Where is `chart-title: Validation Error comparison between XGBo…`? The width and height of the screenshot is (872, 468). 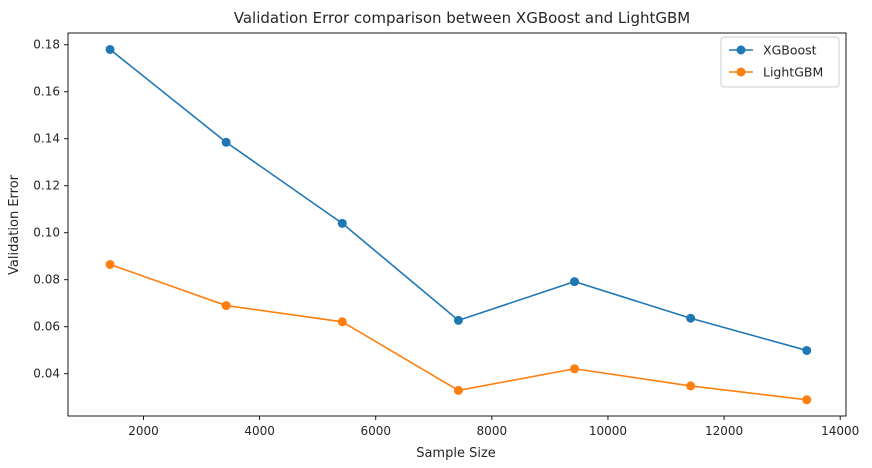 chart-title: Validation Error comparison between XGBo… is located at coordinates (462, 18).